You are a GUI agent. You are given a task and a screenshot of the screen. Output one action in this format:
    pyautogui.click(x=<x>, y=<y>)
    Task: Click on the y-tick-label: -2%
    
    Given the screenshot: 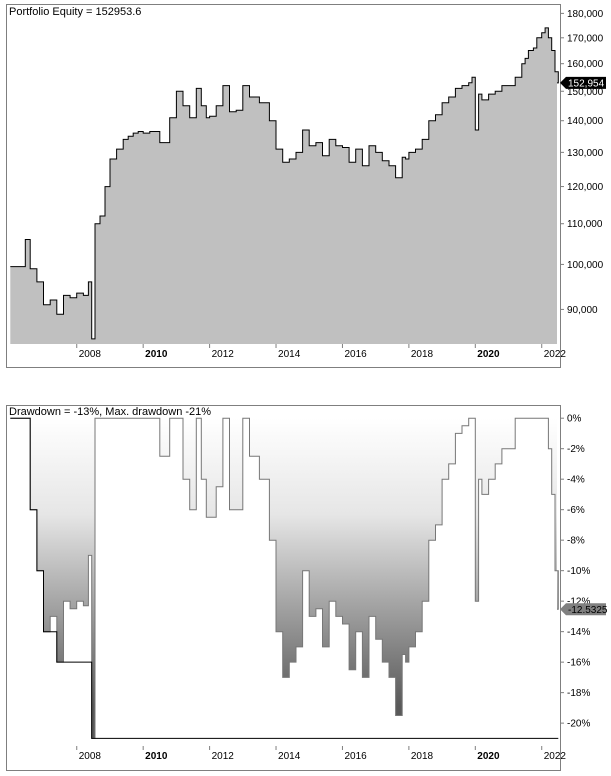 What is the action you would take?
    pyautogui.click(x=576, y=449)
    